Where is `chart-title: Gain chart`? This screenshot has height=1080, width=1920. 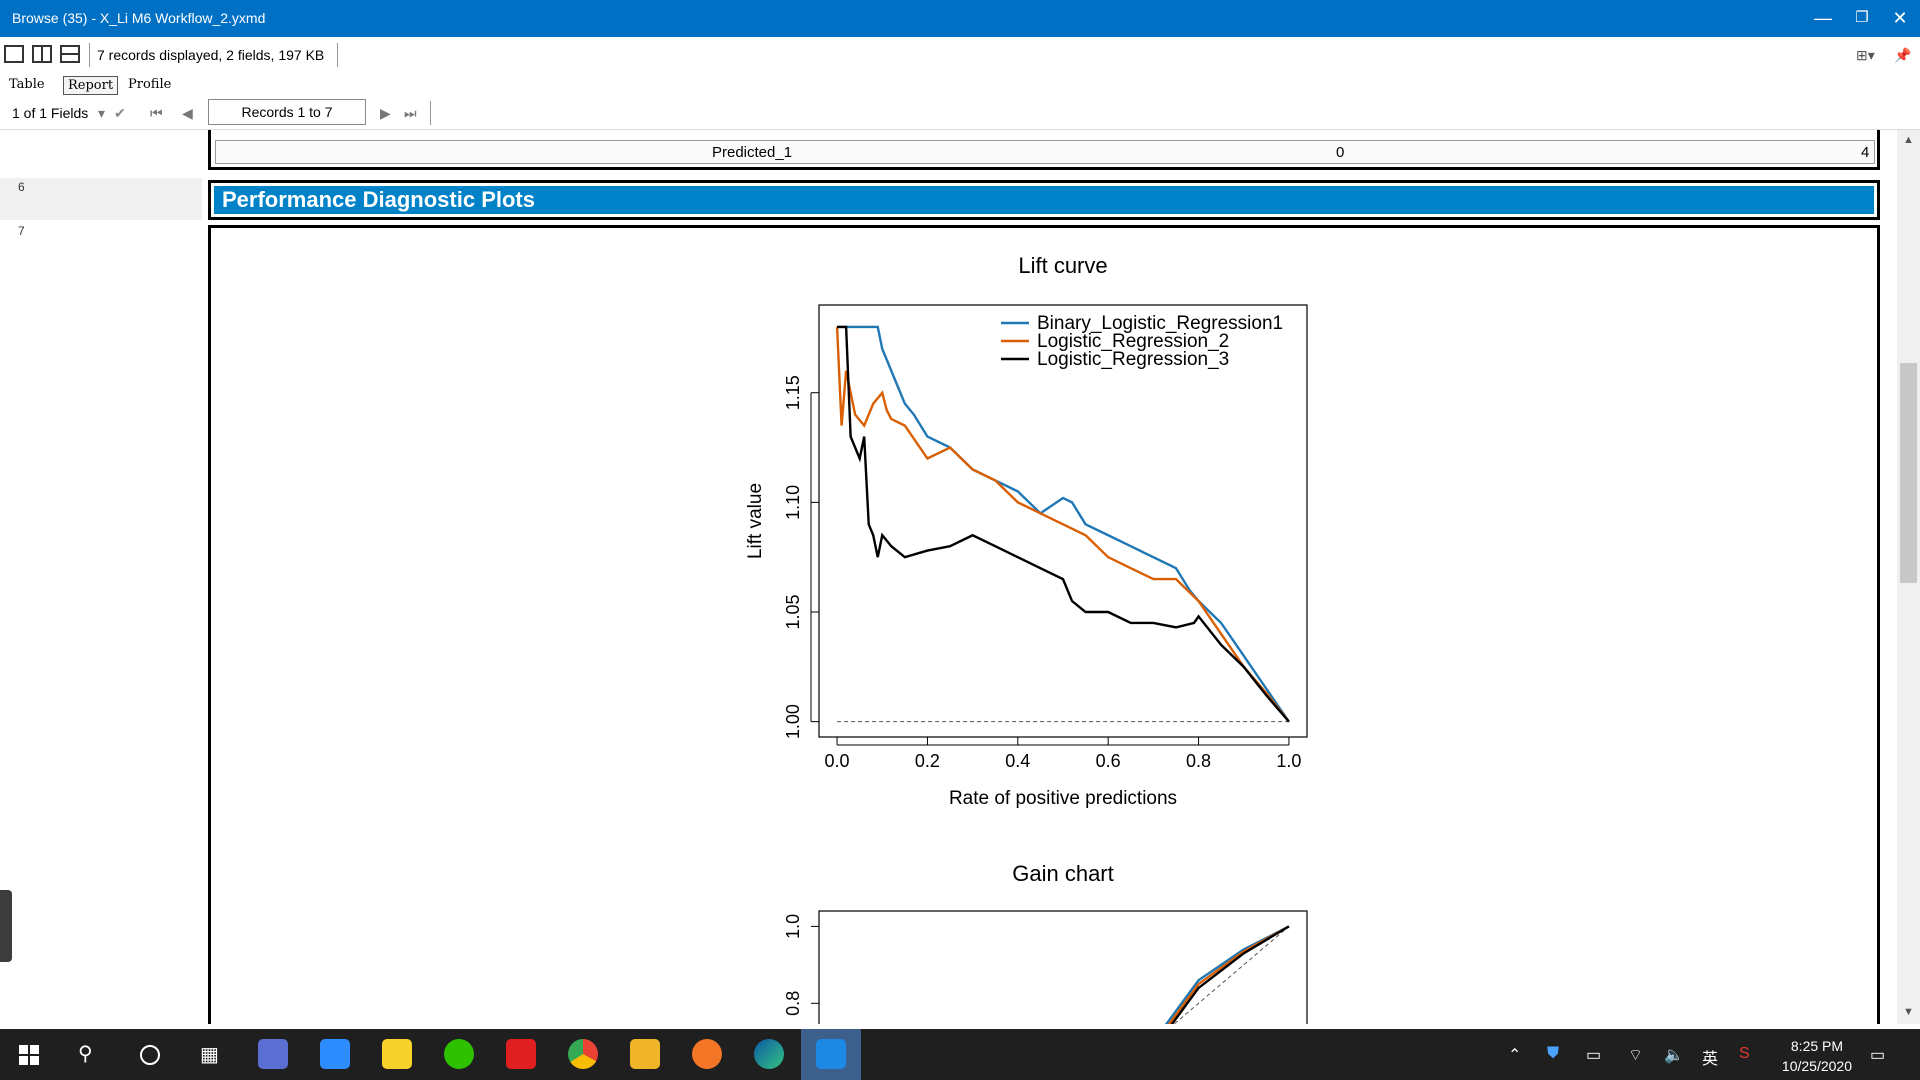 chart-title: Gain chart is located at coordinates (1063, 873).